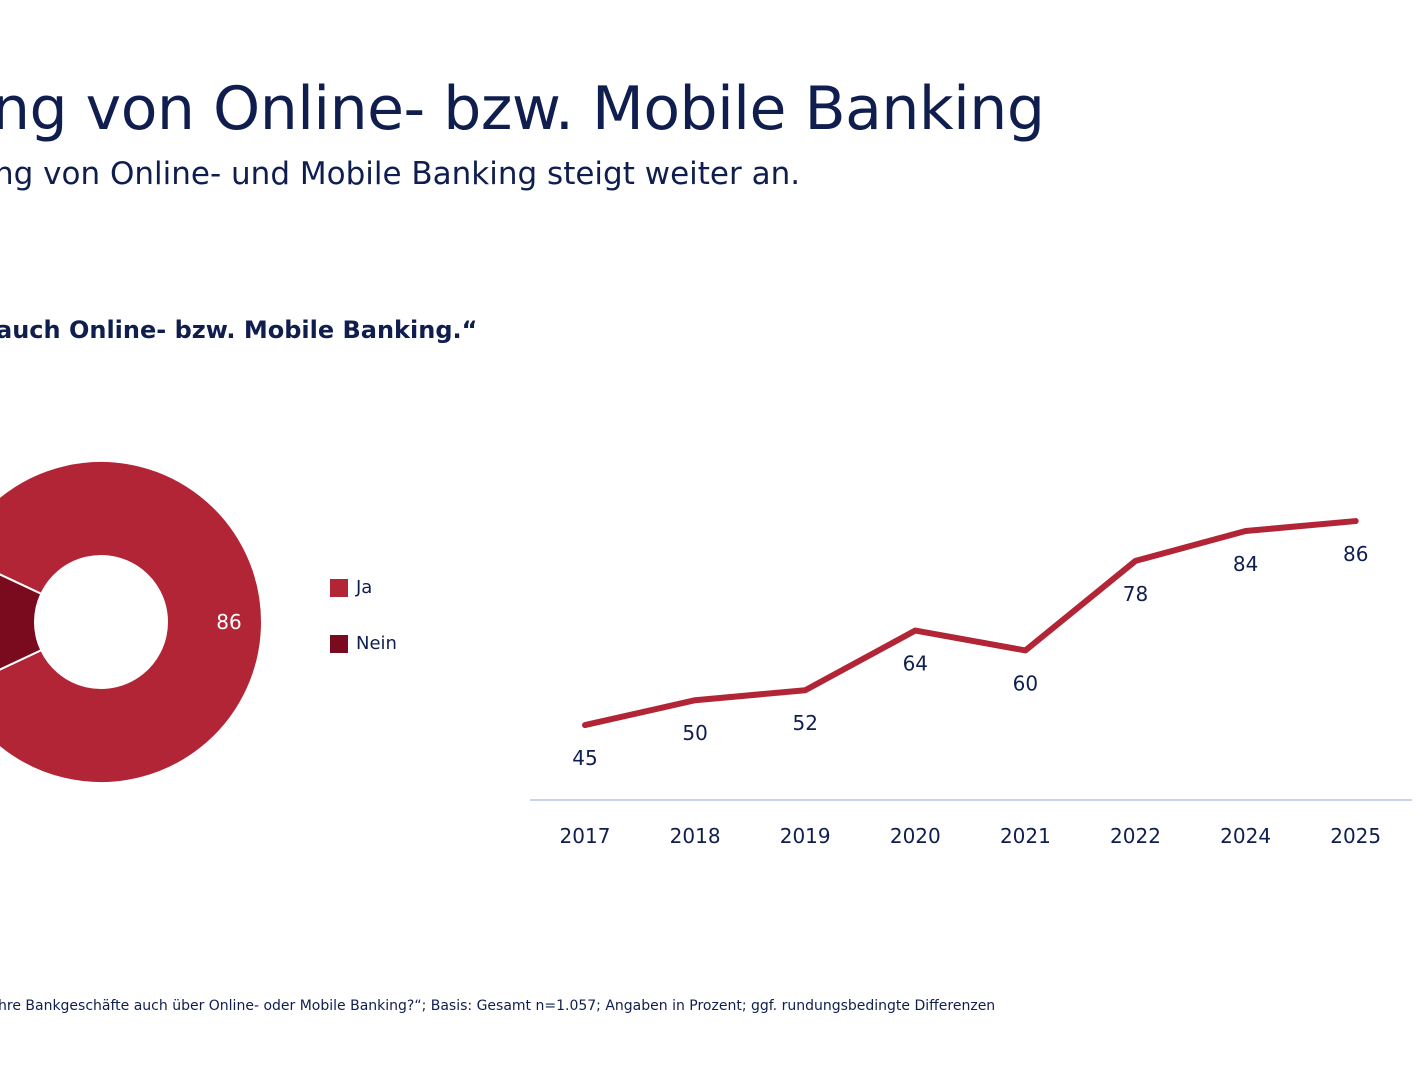 This screenshot has width=1420, height=1067. Describe the element at coordinates (584, 758) in the screenshot. I see `data-label: 45` at that location.